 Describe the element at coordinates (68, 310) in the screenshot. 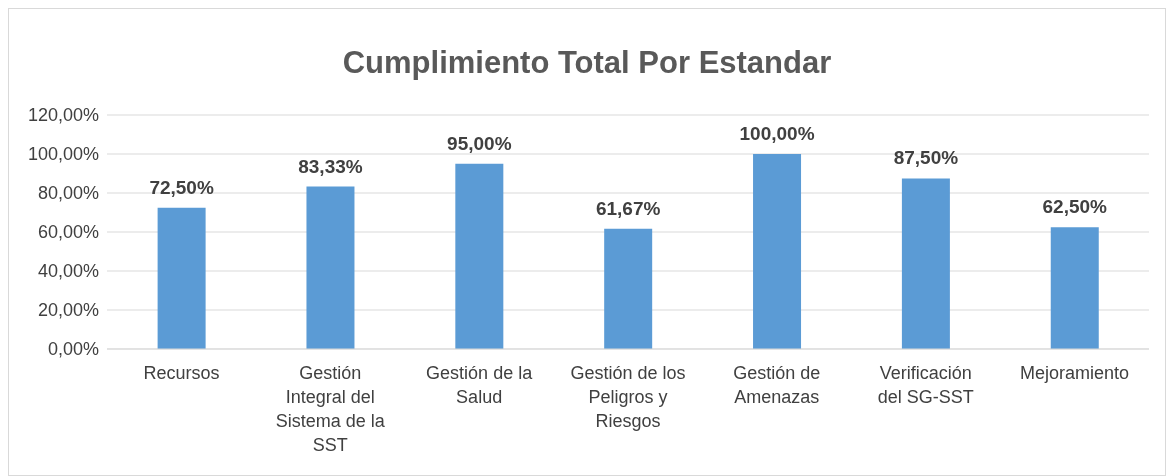

I see `y-tick-label: 20,00%` at that location.